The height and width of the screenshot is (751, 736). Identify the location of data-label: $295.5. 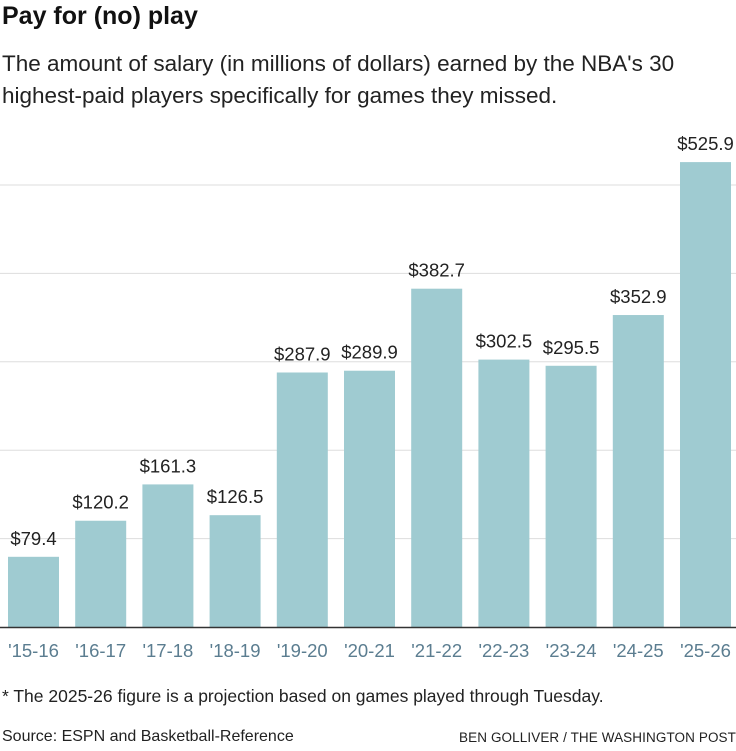
(571, 347).